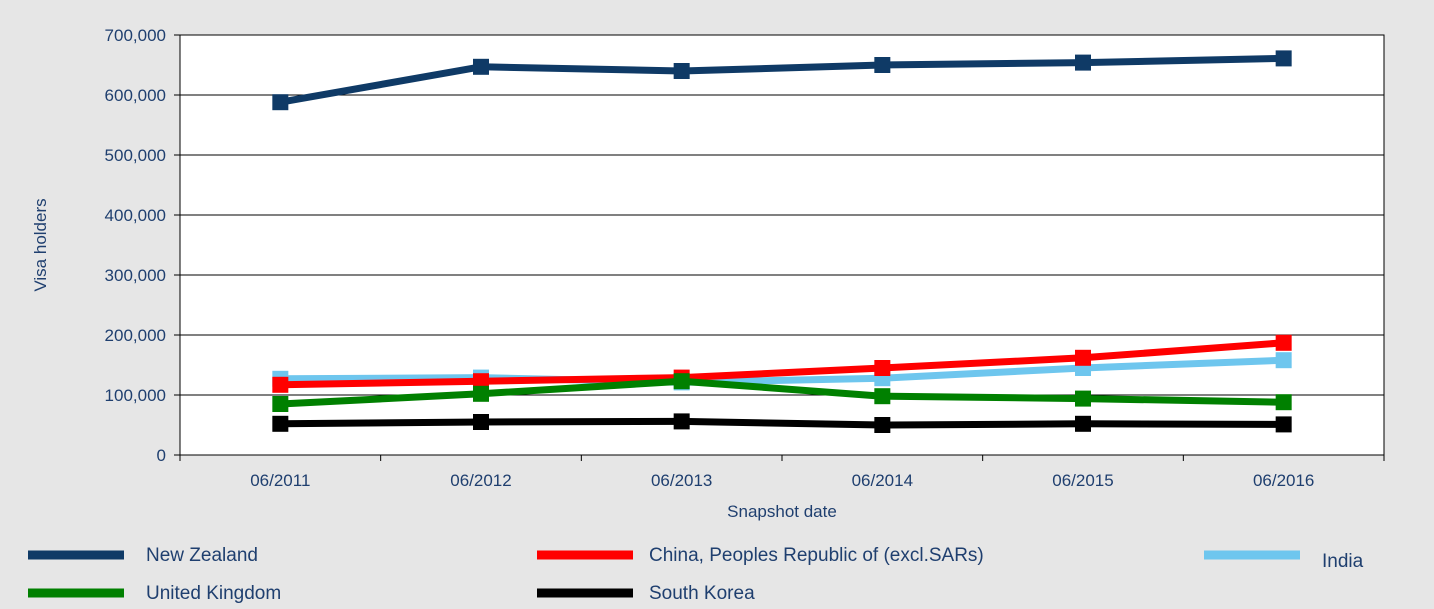  Describe the element at coordinates (135, 395) in the screenshot. I see `y-tick-label: 100,000` at that location.